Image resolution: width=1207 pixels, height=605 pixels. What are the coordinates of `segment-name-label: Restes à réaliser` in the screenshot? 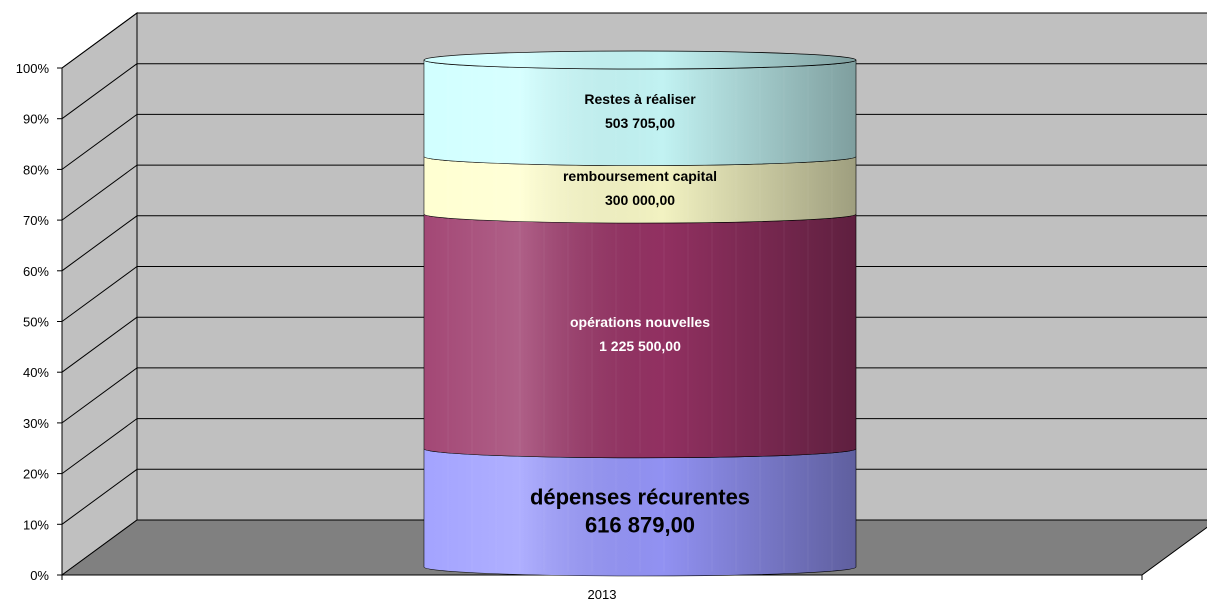 It's located at (640, 99).